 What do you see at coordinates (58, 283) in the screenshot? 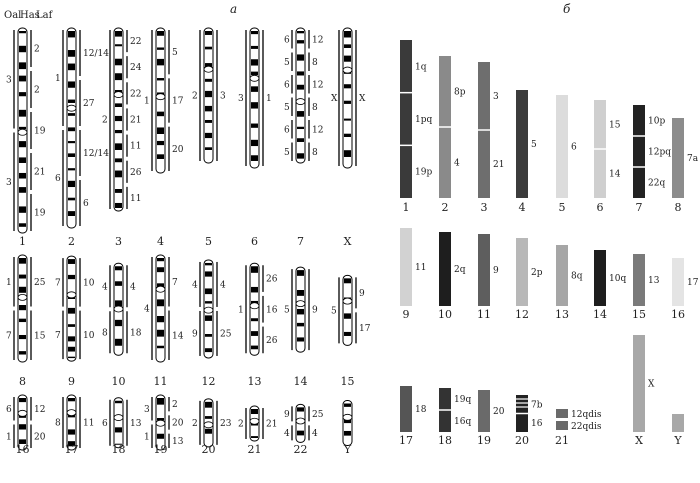
I see `oal-label: 7` at bounding box center [58, 283].